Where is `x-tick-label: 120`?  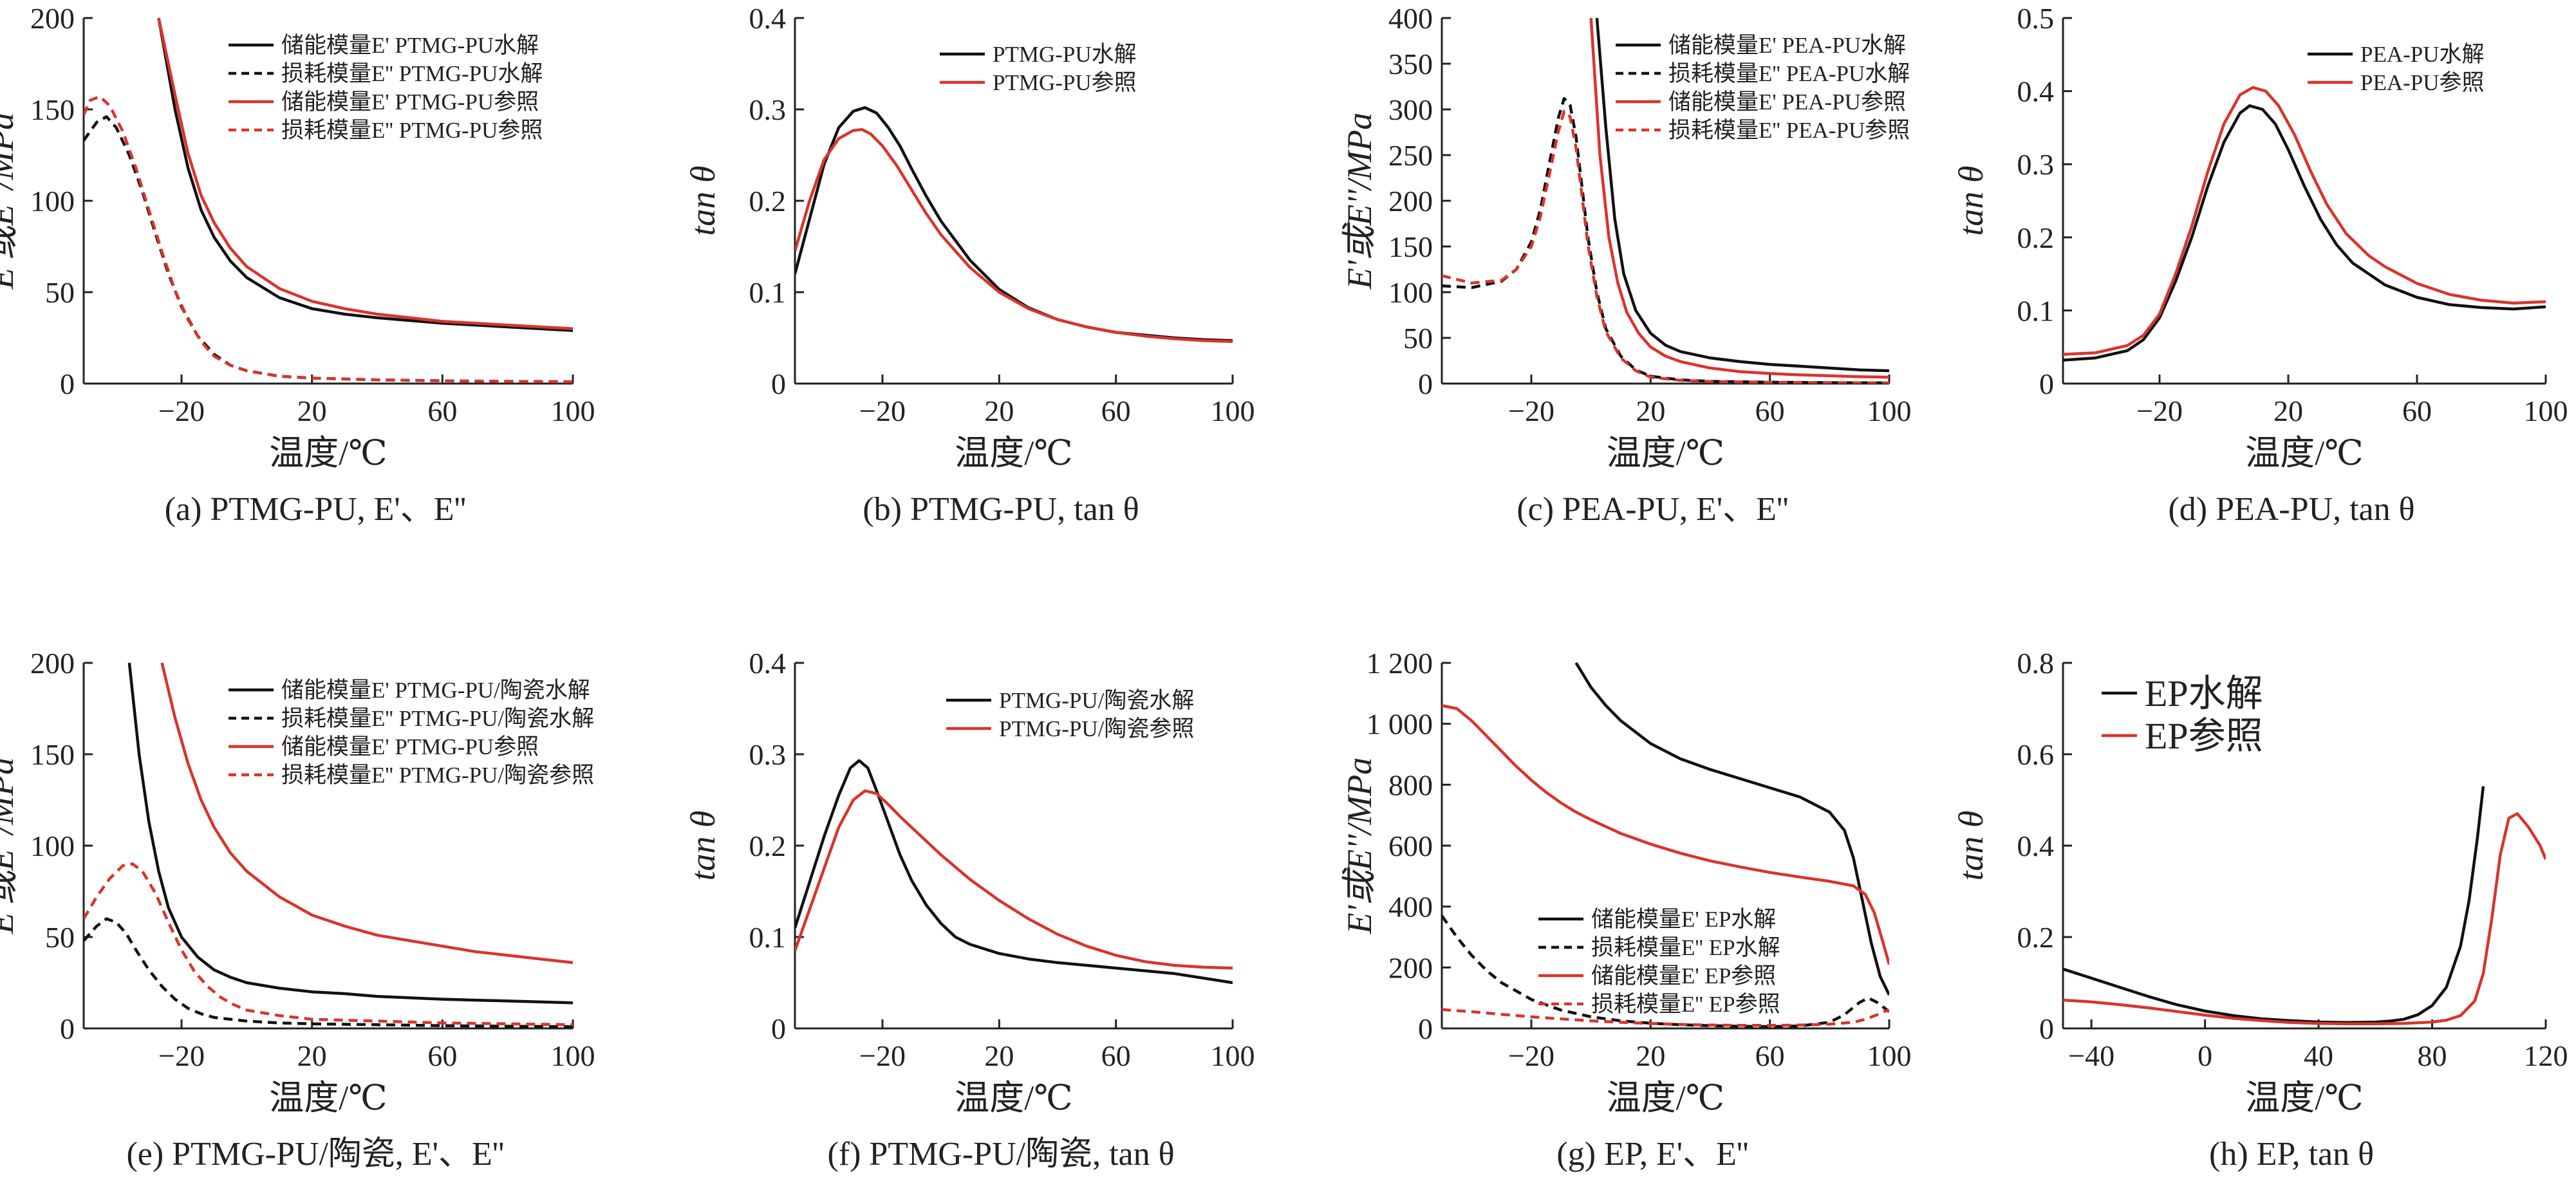 x-tick-label: 120 is located at coordinates (2546, 1055).